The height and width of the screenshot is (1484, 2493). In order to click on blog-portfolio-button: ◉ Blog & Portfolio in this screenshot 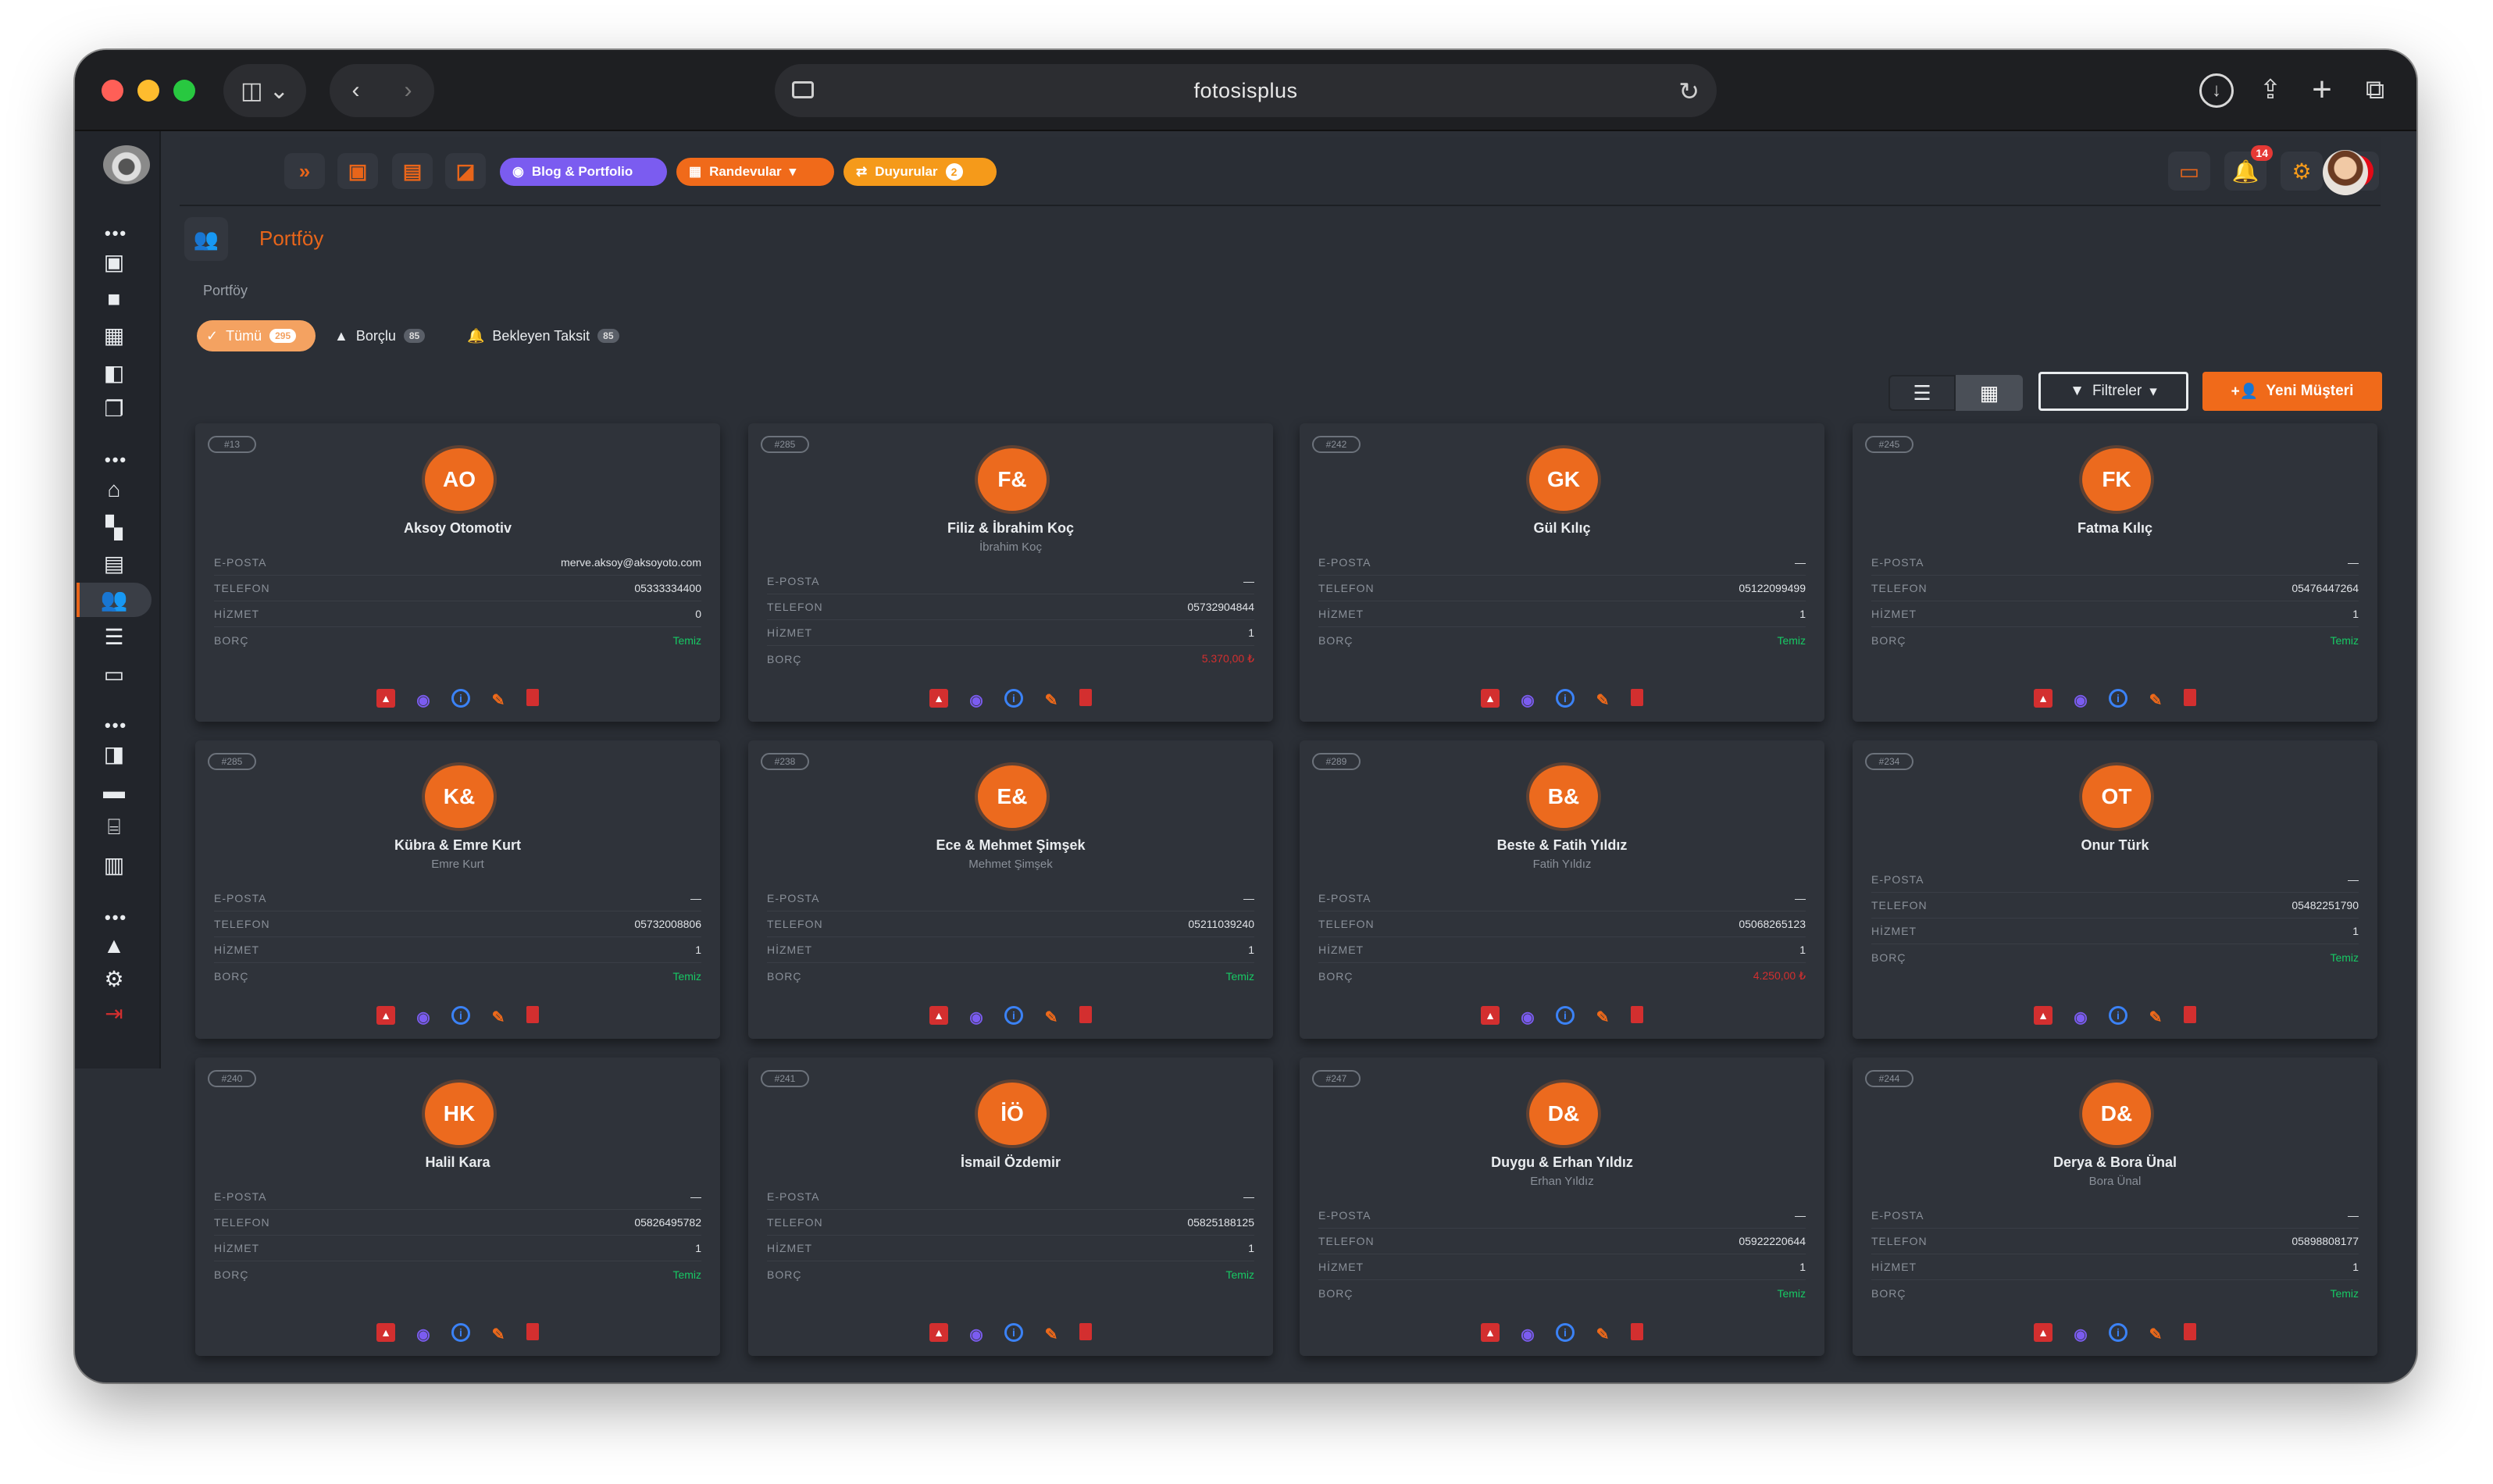, I will do `click(583, 172)`.